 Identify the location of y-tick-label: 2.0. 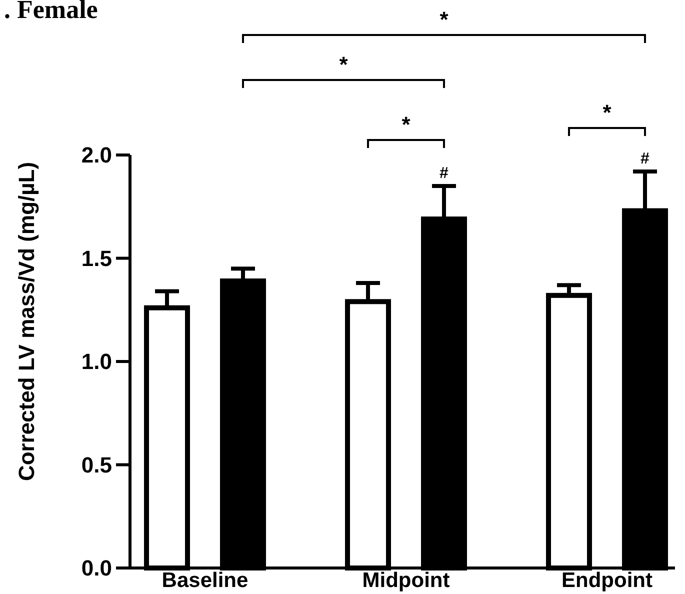
(96, 155).